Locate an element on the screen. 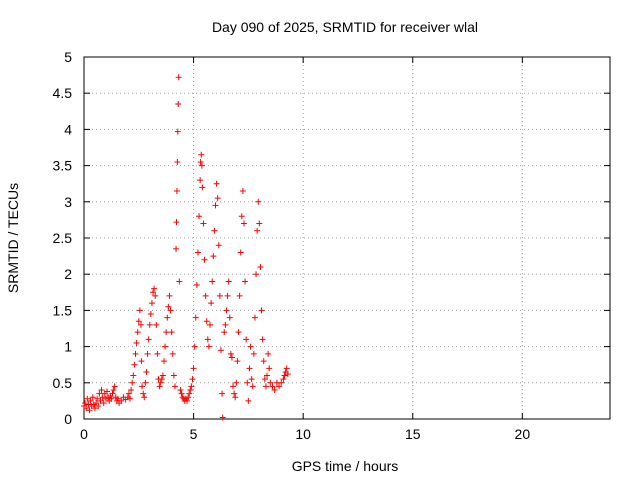 This screenshot has width=640, height=480. y-tick-label: 0 is located at coordinates (68, 419).